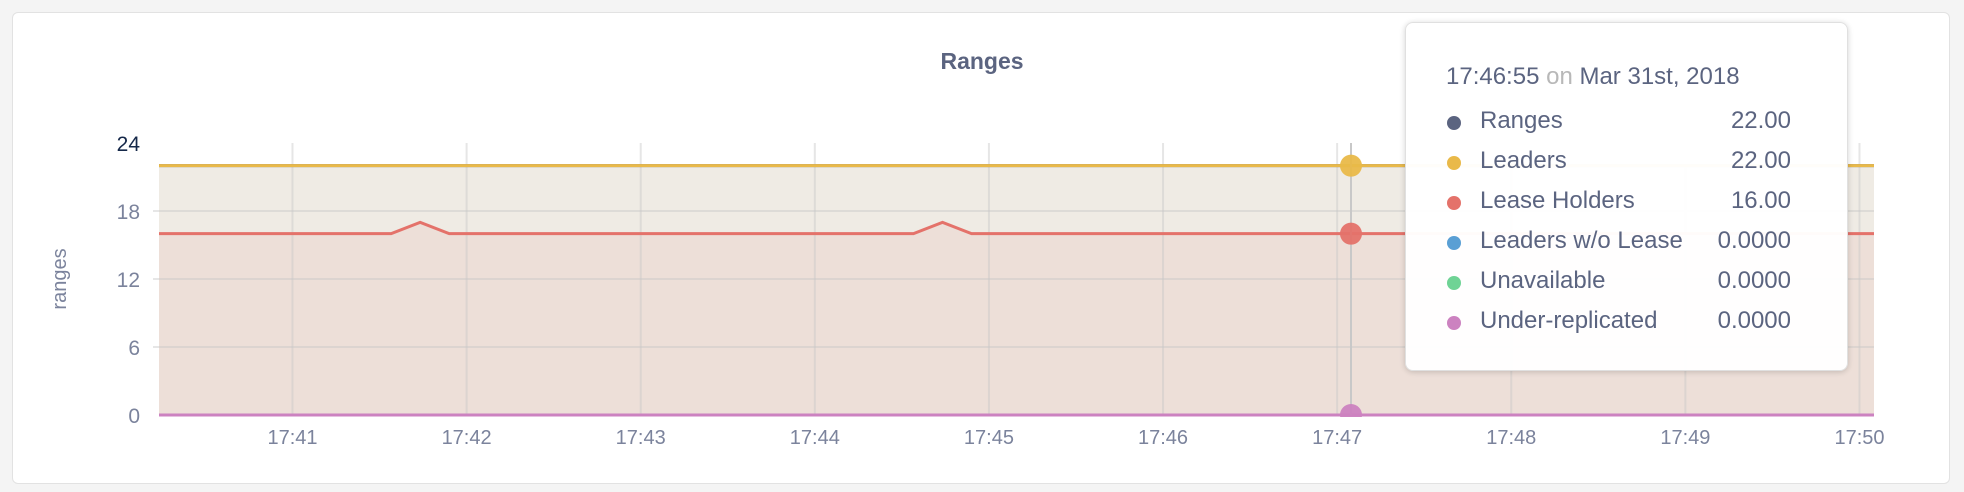 The height and width of the screenshot is (492, 1964). What do you see at coordinates (1618, 123) in the screenshot?
I see `tooltip-row: Ranges 22.00` at bounding box center [1618, 123].